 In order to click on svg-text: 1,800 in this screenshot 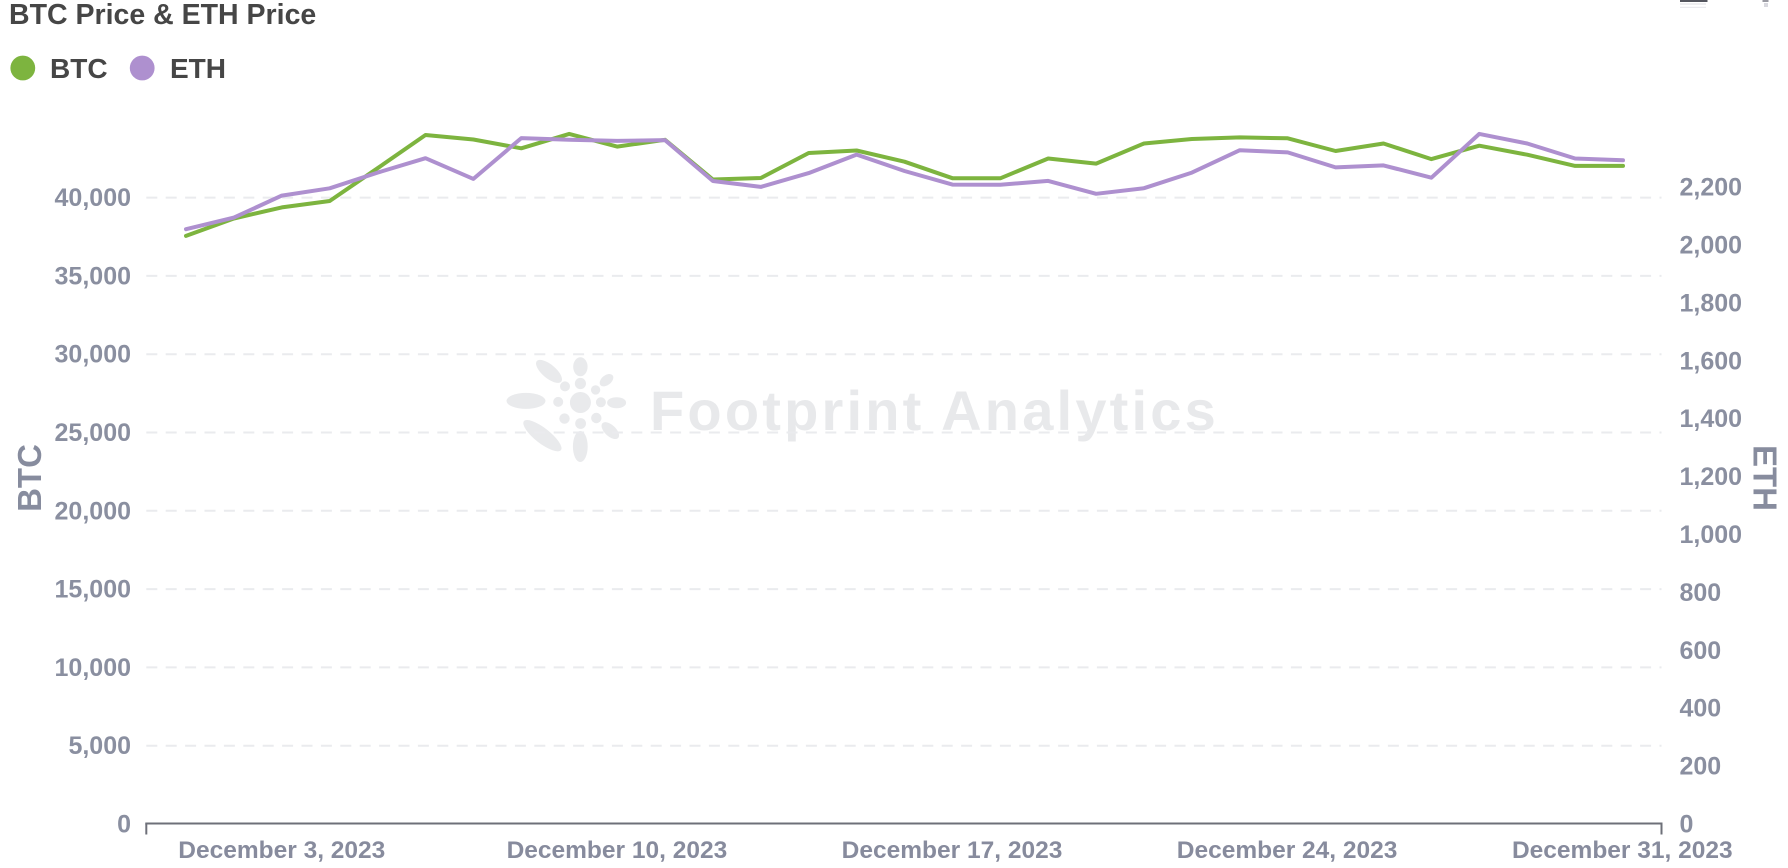, I will do `click(1711, 303)`.